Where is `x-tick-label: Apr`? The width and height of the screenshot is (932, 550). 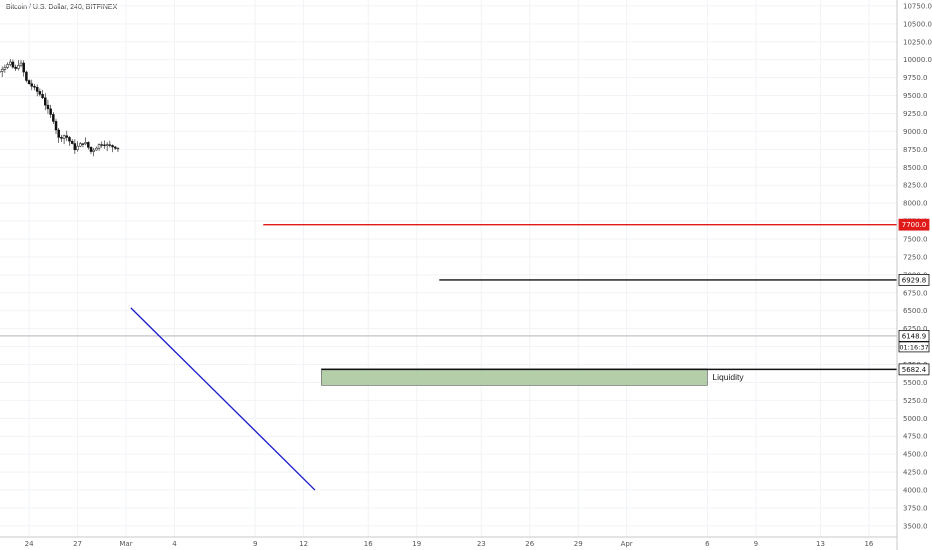
x-tick-label: Apr is located at coordinates (627, 544).